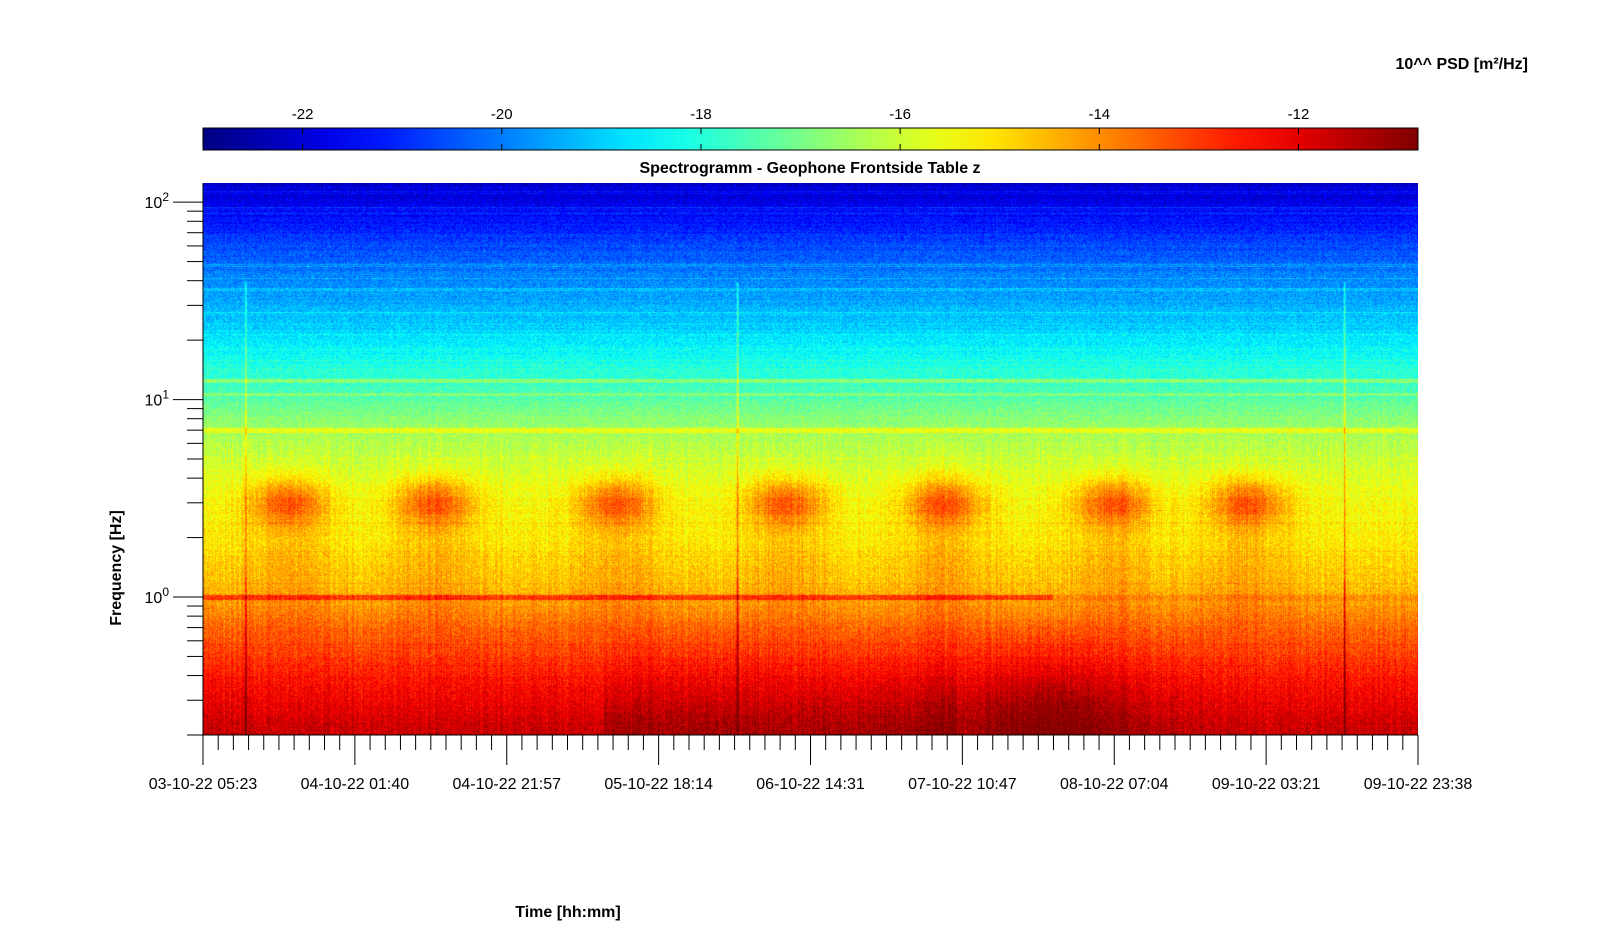 The width and height of the screenshot is (1597, 943). Describe the element at coordinates (1099, 114) in the screenshot. I see `colorbar-tick-label: -14` at that location.